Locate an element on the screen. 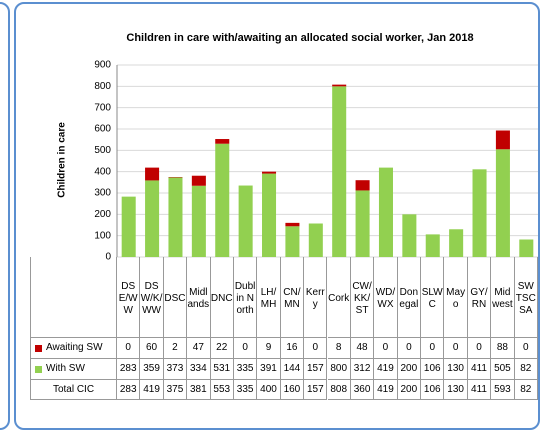 This screenshot has width=542, height=433. total-value: 381 is located at coordinates (199, 390).